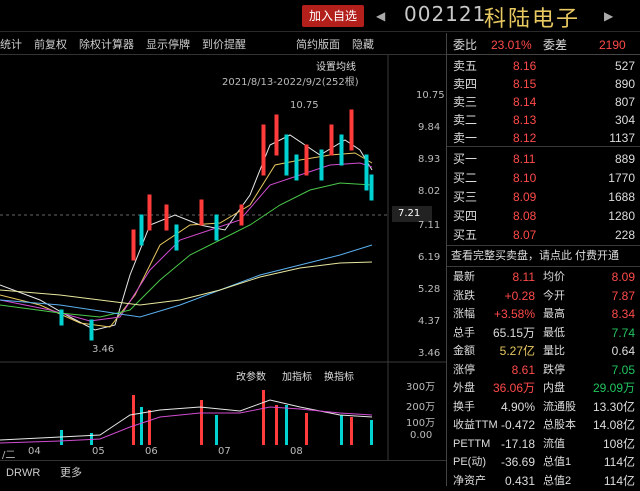 The image size is (640, 491). I want to click on stat-row: 净资产 0.431 总值2 114亿, so click(543, 481).